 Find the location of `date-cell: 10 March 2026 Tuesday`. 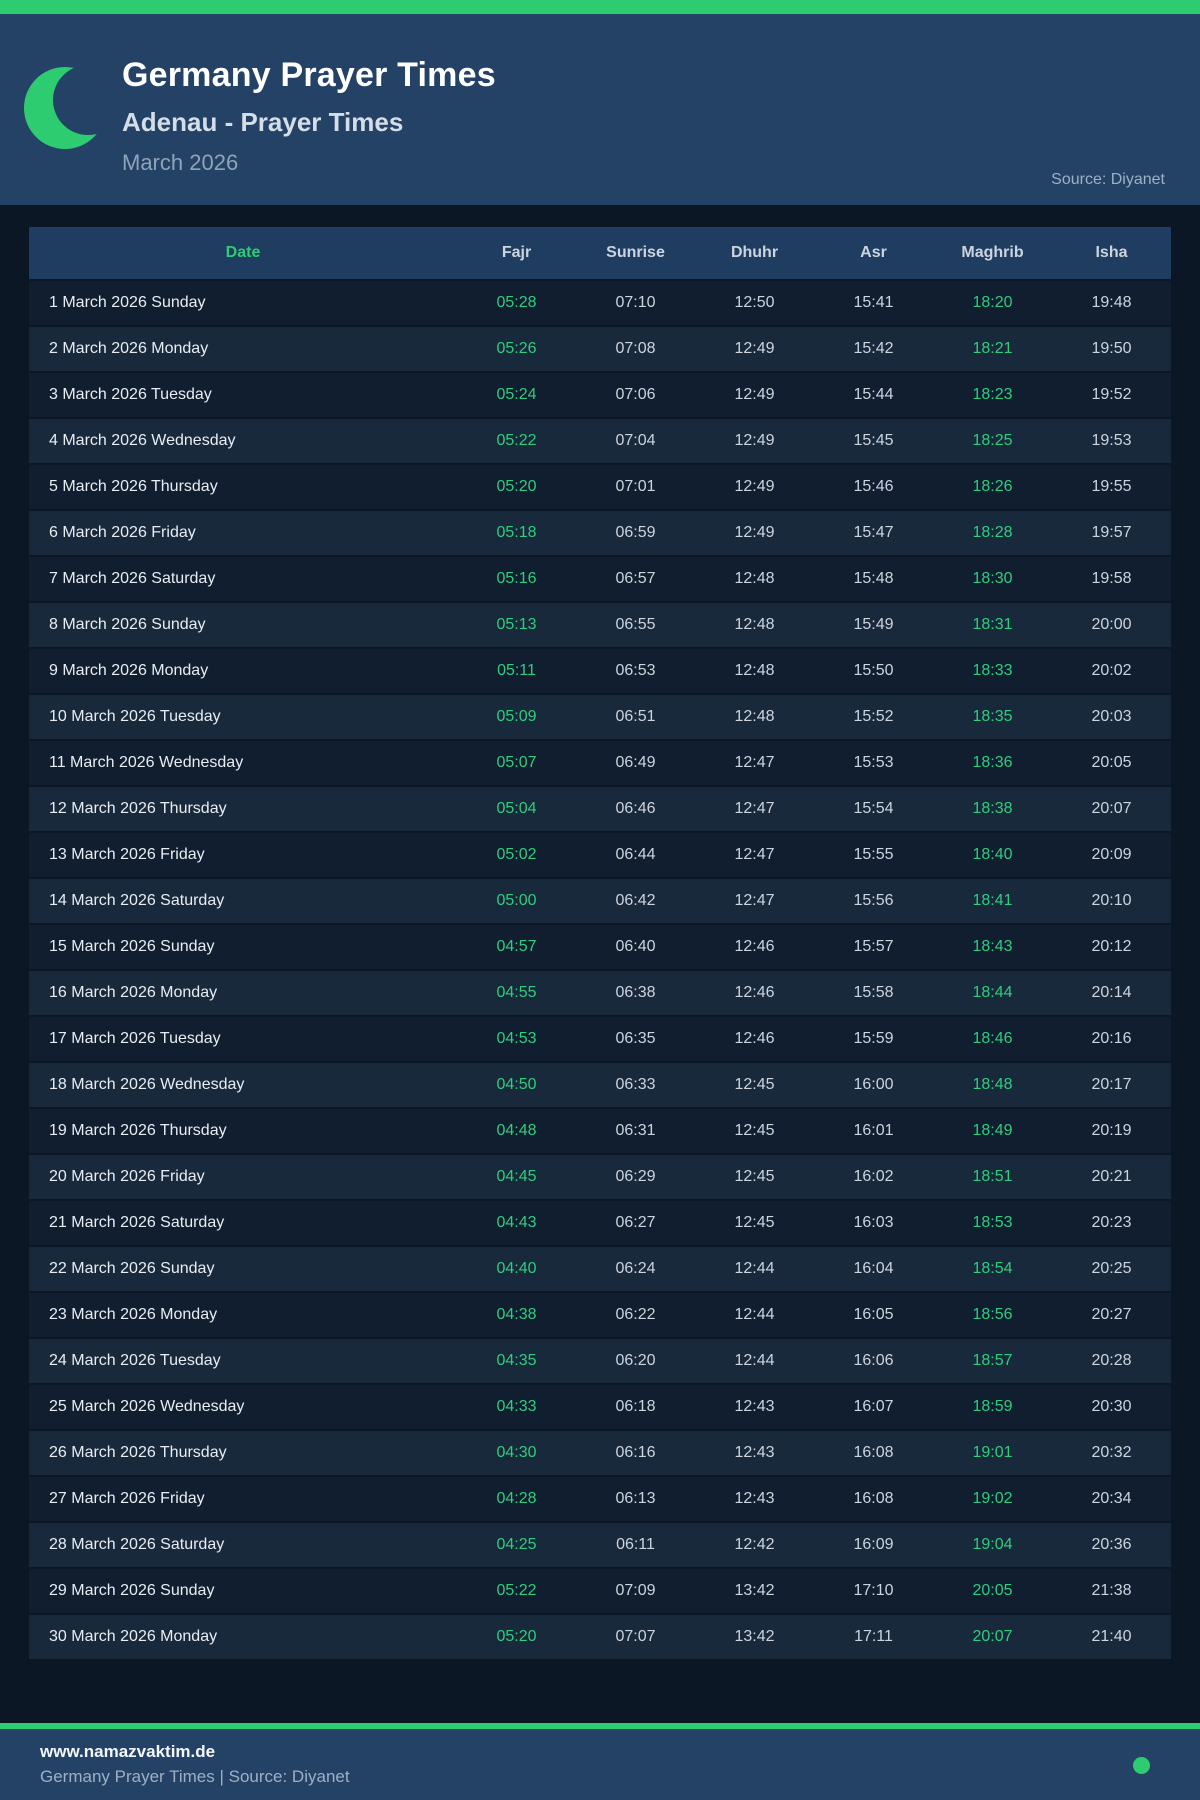

date-cell: 10 March 2026 Tuesday is located at coordinates (135, 716).